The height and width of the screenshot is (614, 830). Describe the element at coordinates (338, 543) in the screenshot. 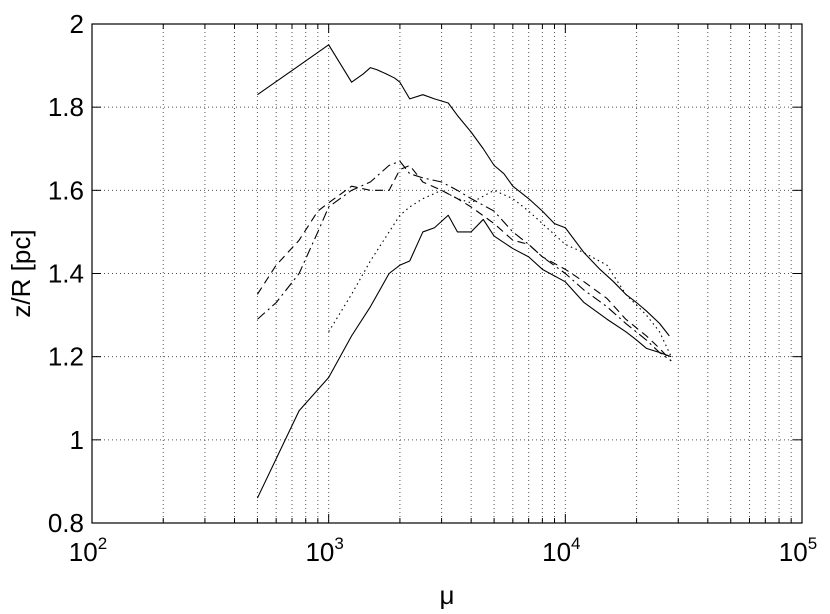

I see `x-tick-label-exponent: 3` at that location.